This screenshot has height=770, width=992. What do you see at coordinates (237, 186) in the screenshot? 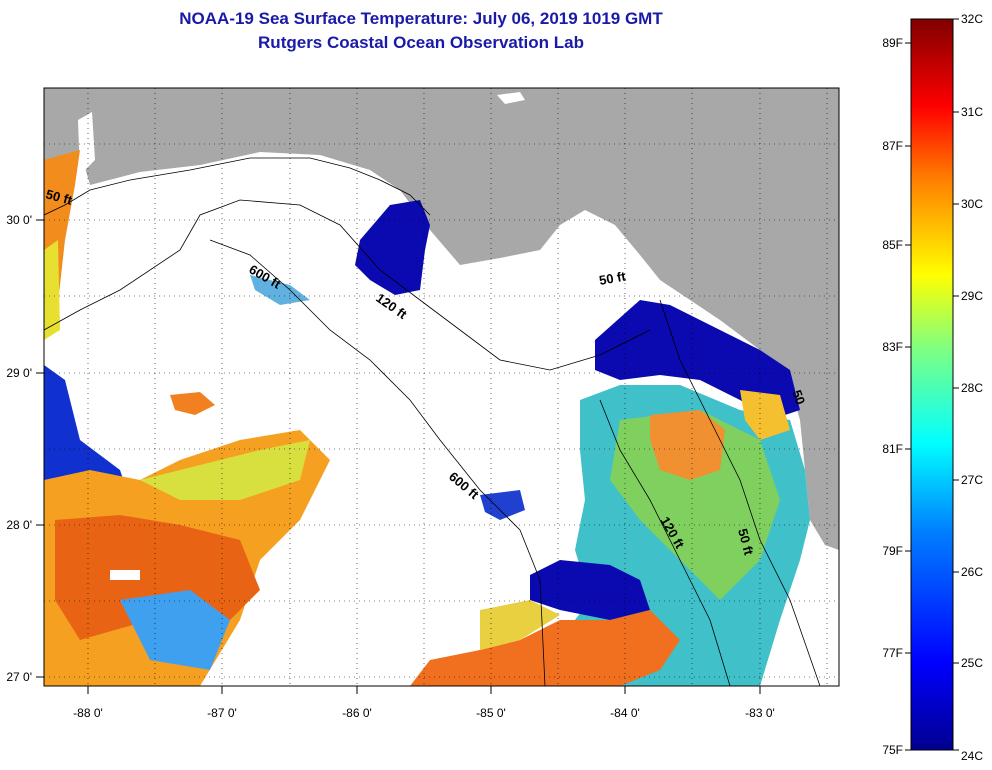
I see `contour-50ft-north` at bounding box center [237, 186].